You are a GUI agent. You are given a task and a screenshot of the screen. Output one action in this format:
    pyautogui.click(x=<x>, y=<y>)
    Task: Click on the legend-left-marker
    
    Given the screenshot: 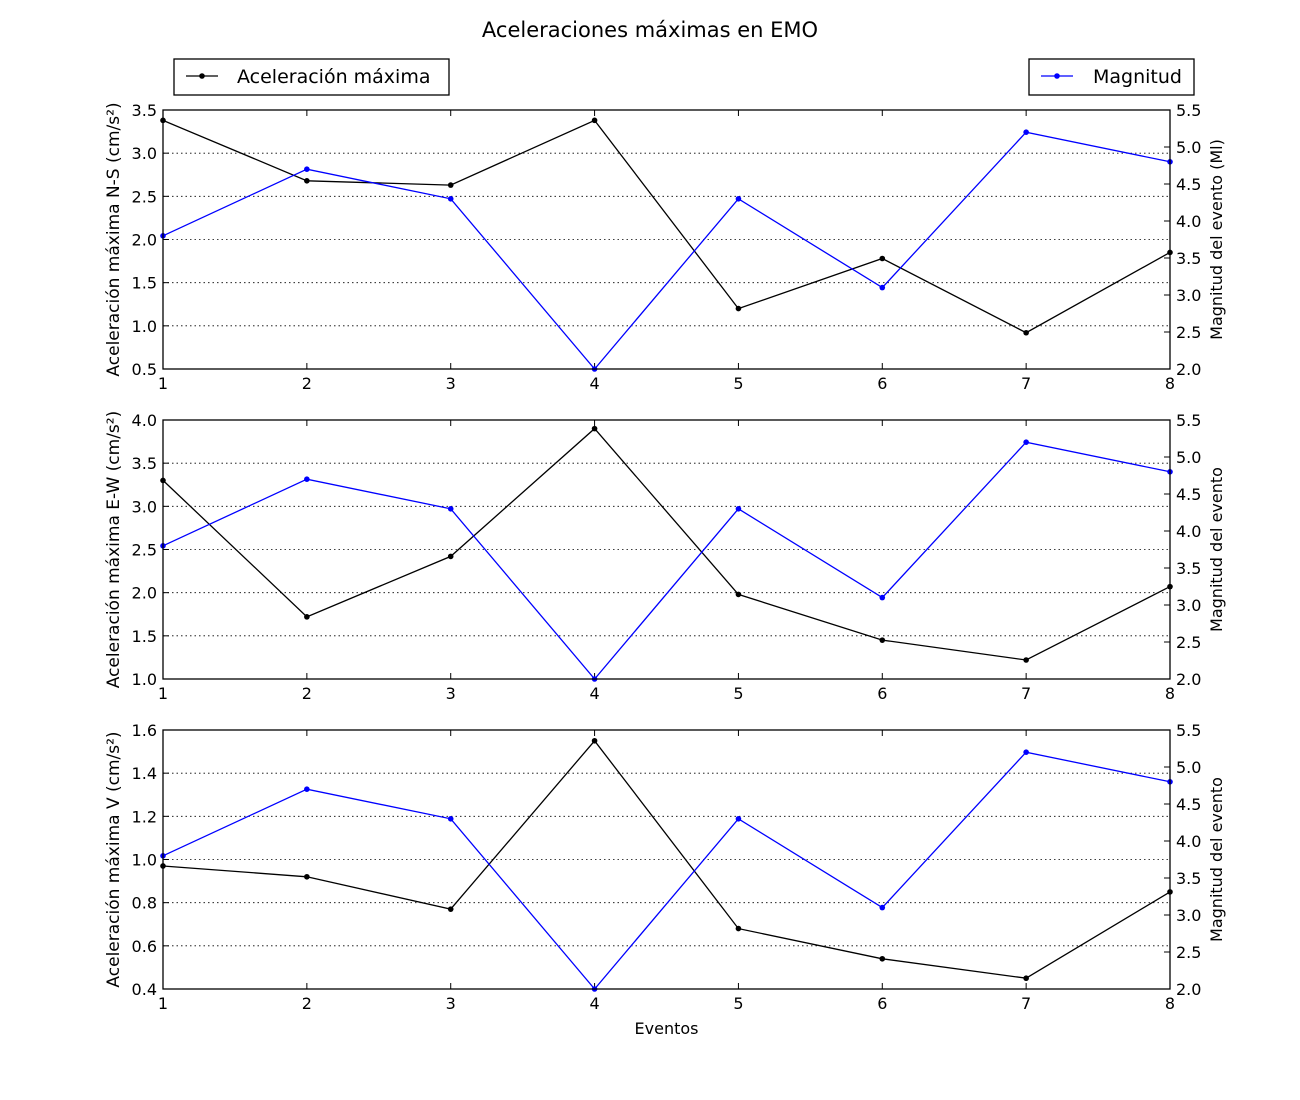 What is the action you would take?
    pyautogui.click(x=202, y=76)
    